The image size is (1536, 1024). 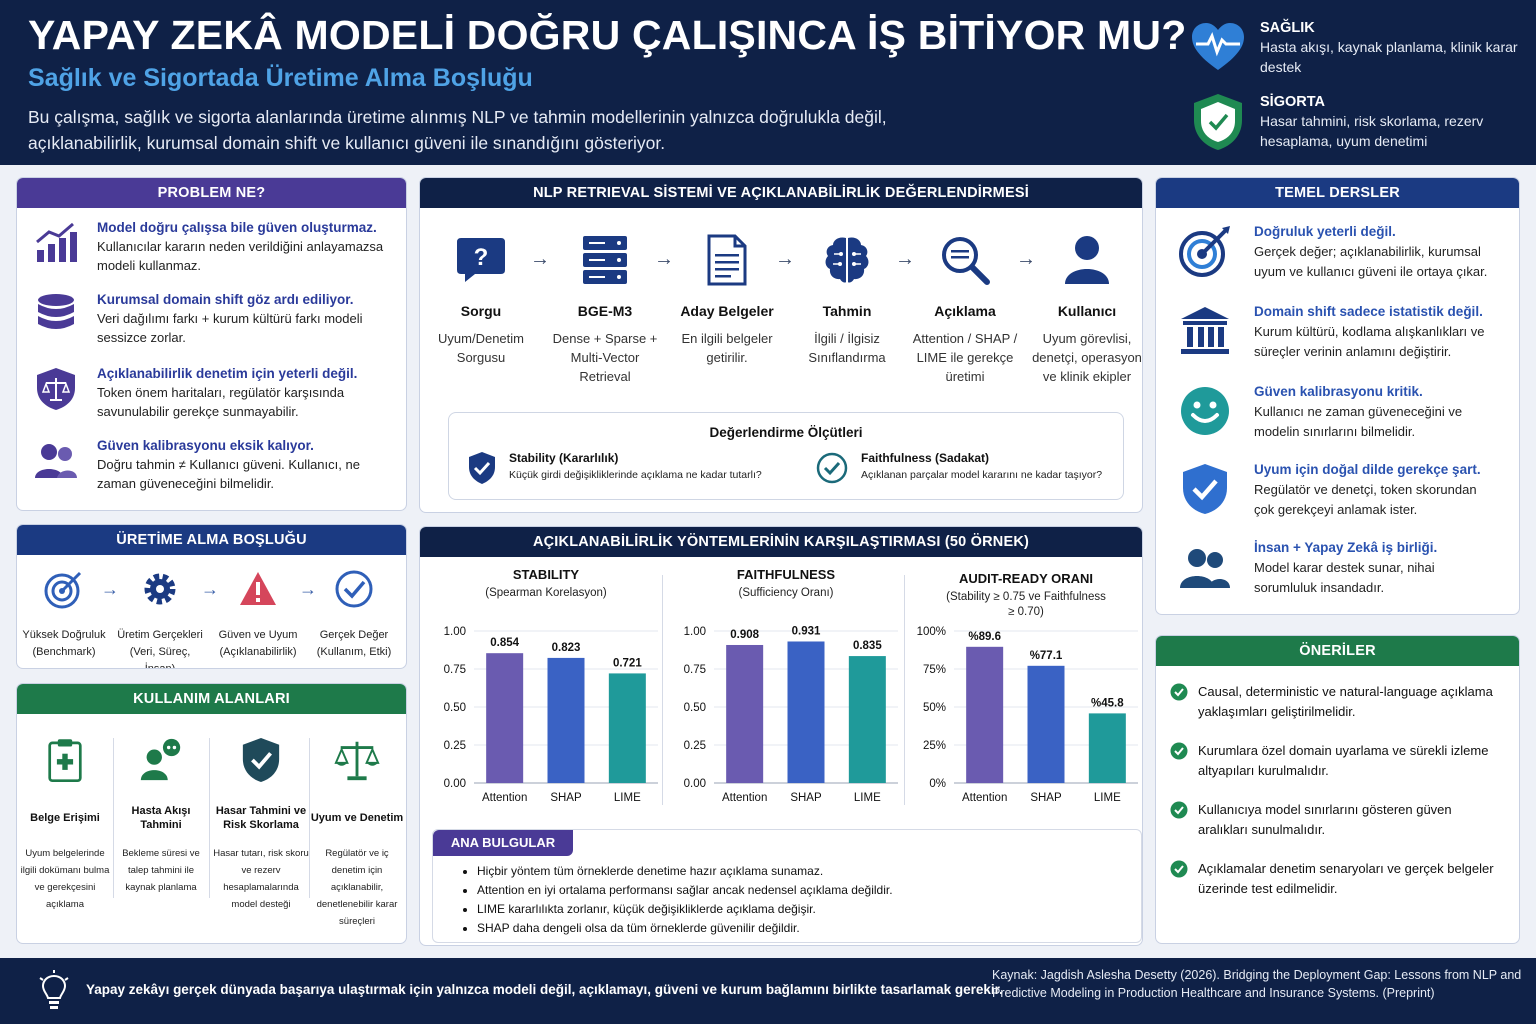 I want to click on lessons-title: TEMEL DERSLER, so click(x=1337, y=193).